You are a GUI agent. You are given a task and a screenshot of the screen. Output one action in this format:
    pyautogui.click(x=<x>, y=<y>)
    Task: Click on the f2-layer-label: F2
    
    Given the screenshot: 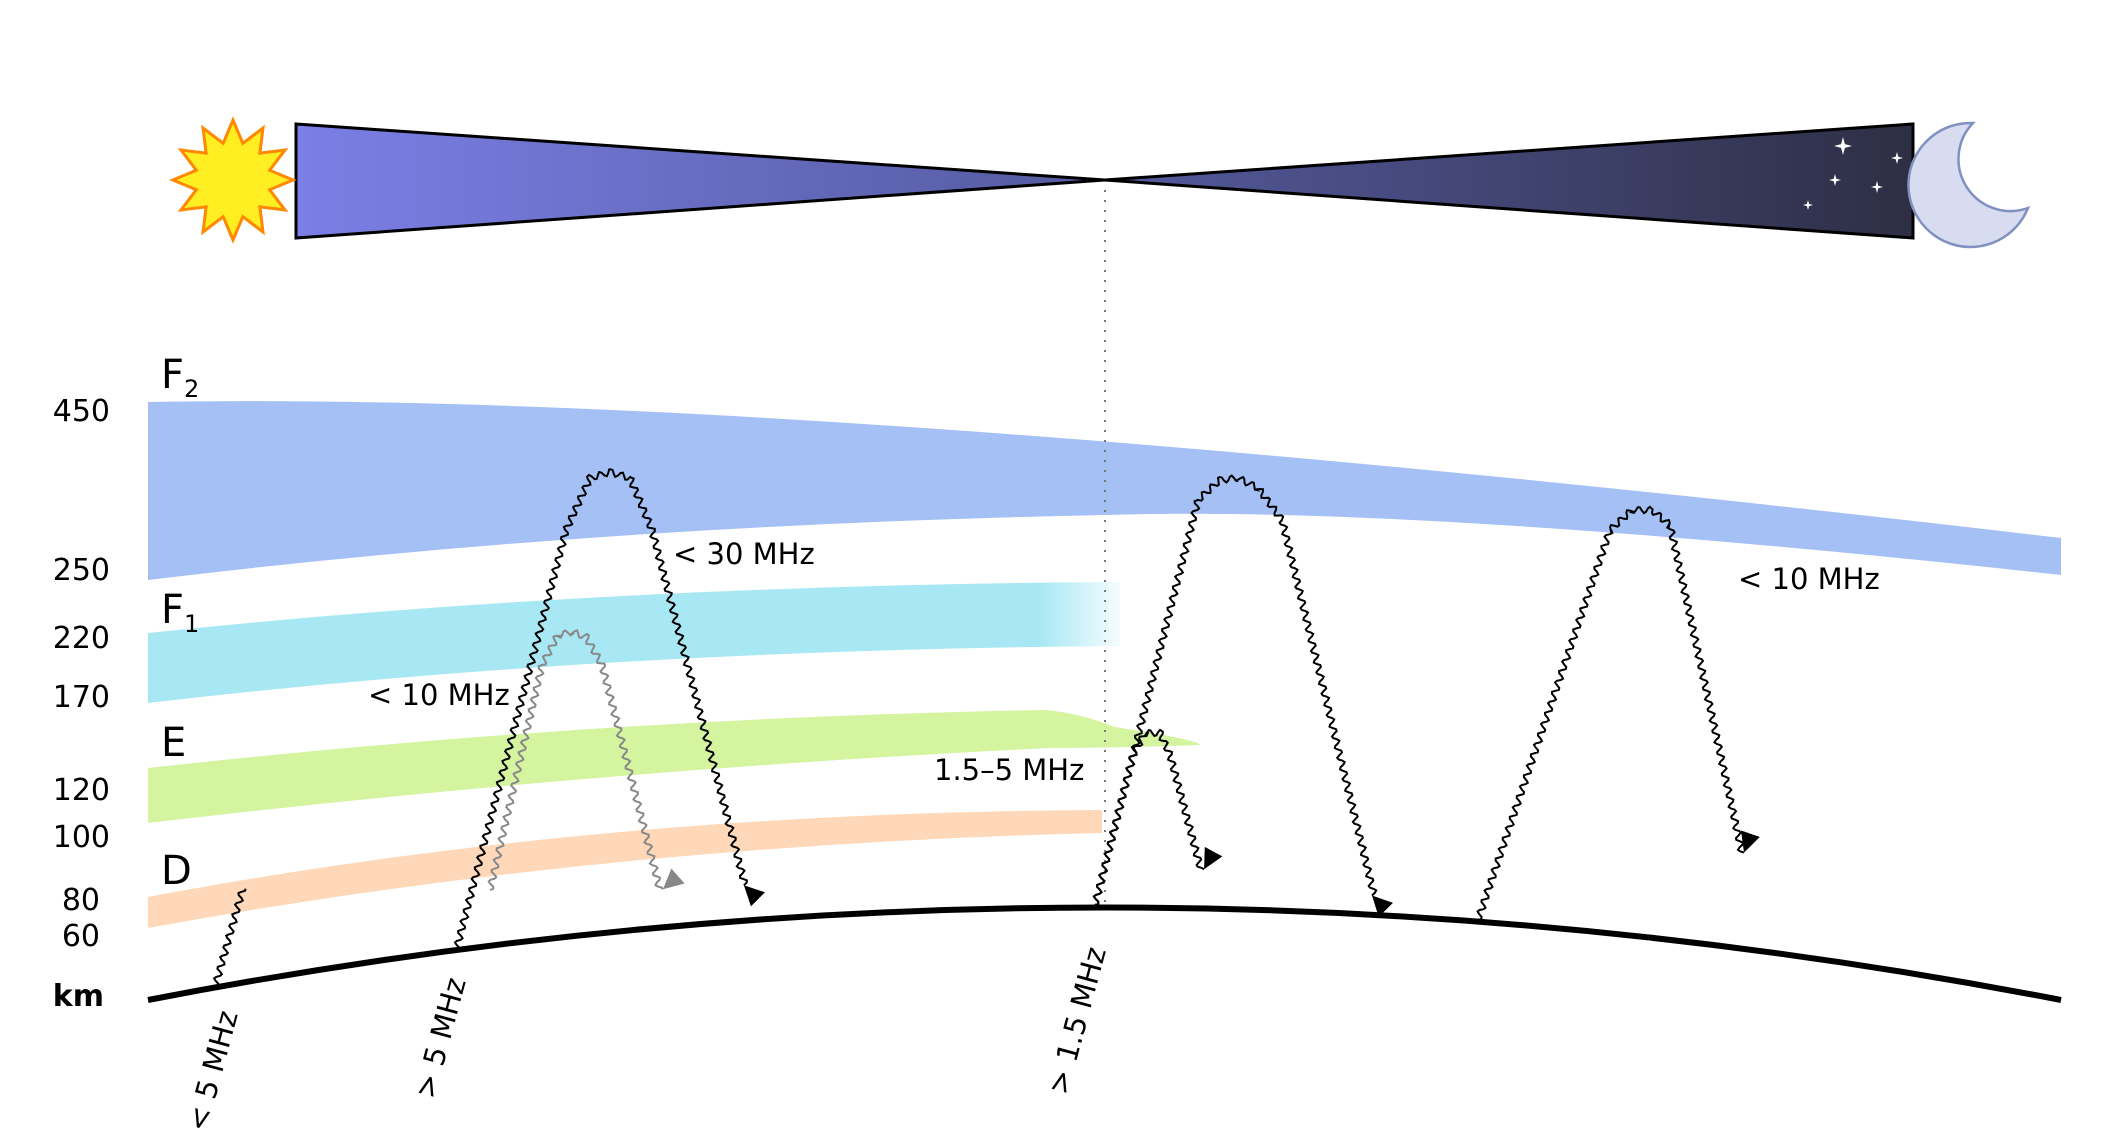 What is the action you would take?
    pyautogui.click(x=180, y=377)
    